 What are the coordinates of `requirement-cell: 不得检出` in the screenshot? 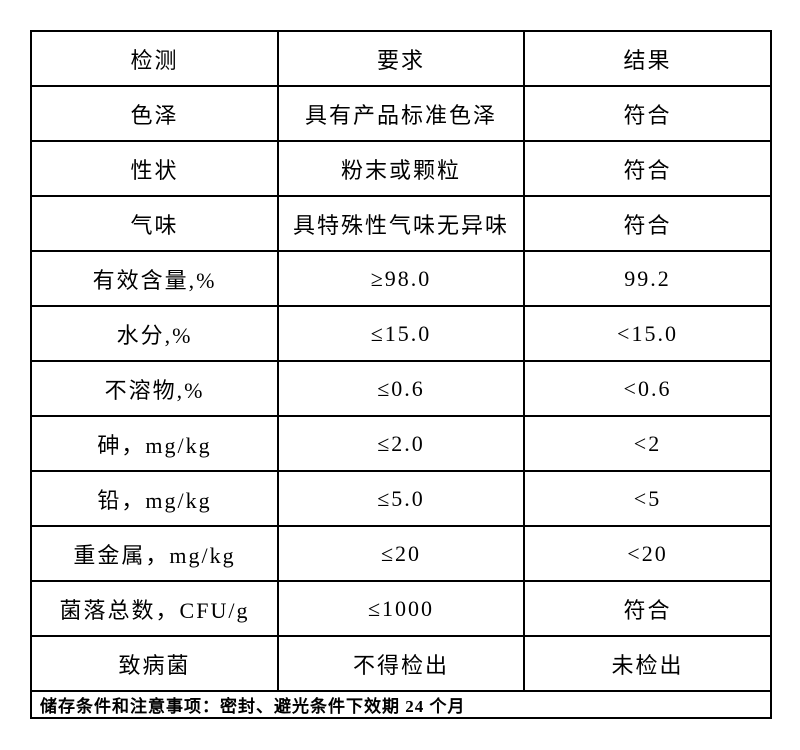 It's located at (401, 663).